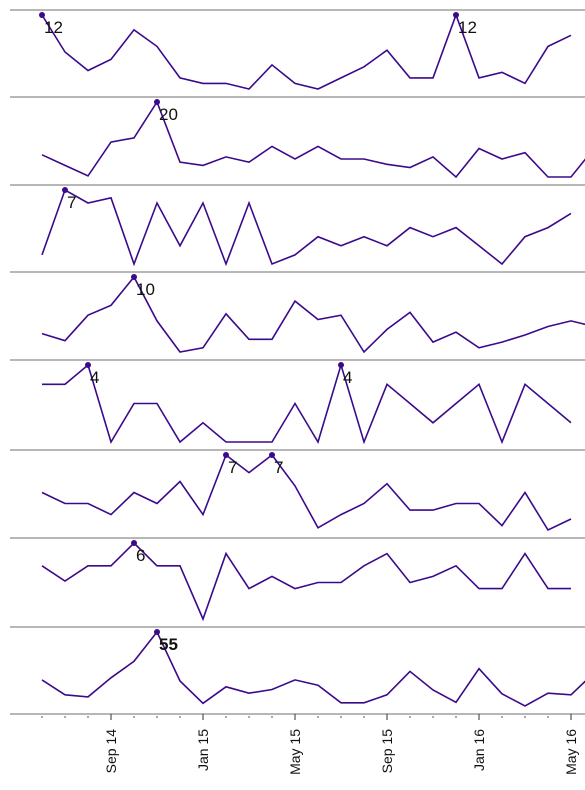 This screenshot has width=585, height=790. I want to click on series-4-line, so click(313, 314).